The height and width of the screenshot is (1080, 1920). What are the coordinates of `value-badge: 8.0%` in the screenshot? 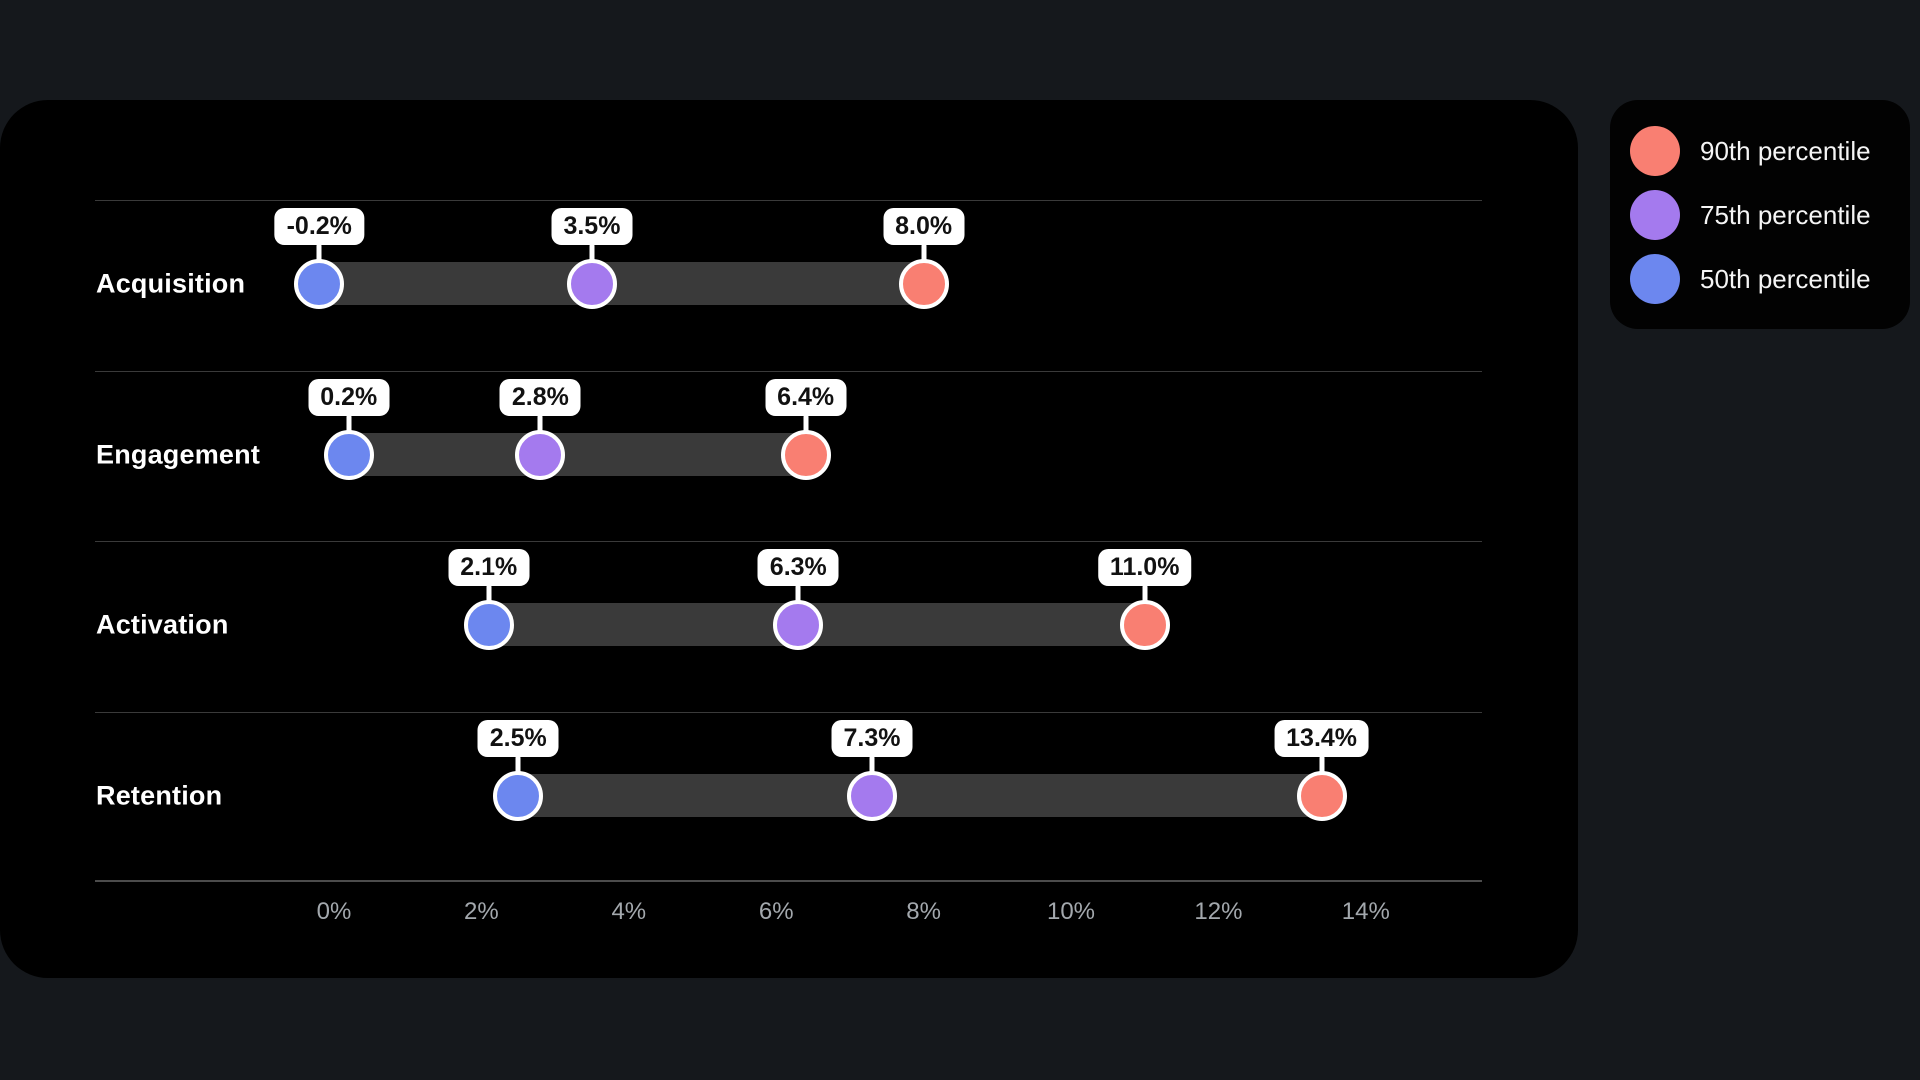 It's located at (924, 226).